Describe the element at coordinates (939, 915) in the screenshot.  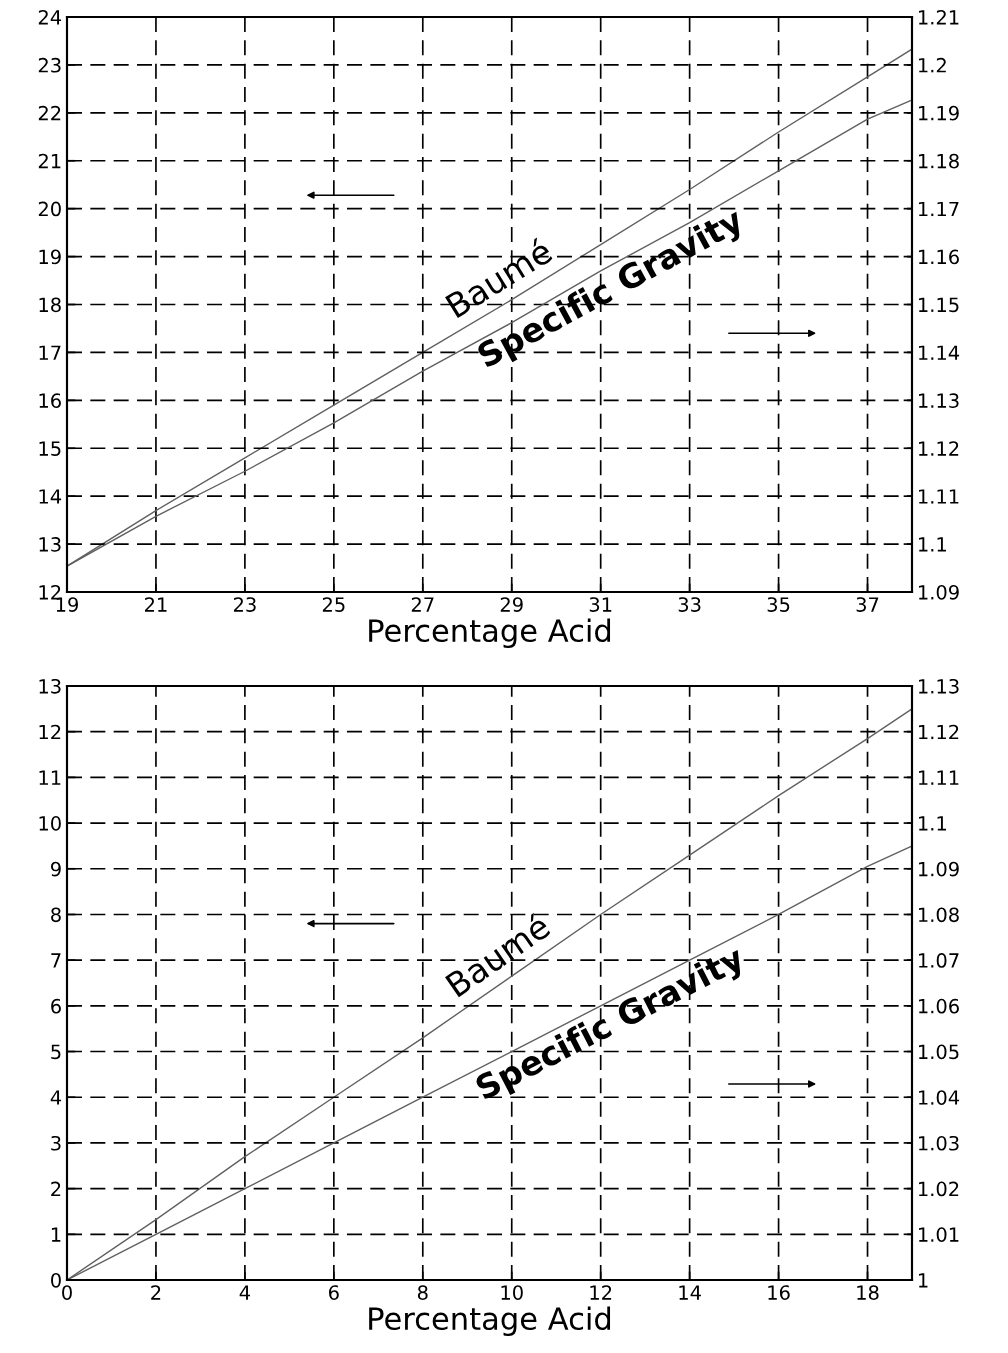
I see `y2-tick-label: 1.08` at that location.